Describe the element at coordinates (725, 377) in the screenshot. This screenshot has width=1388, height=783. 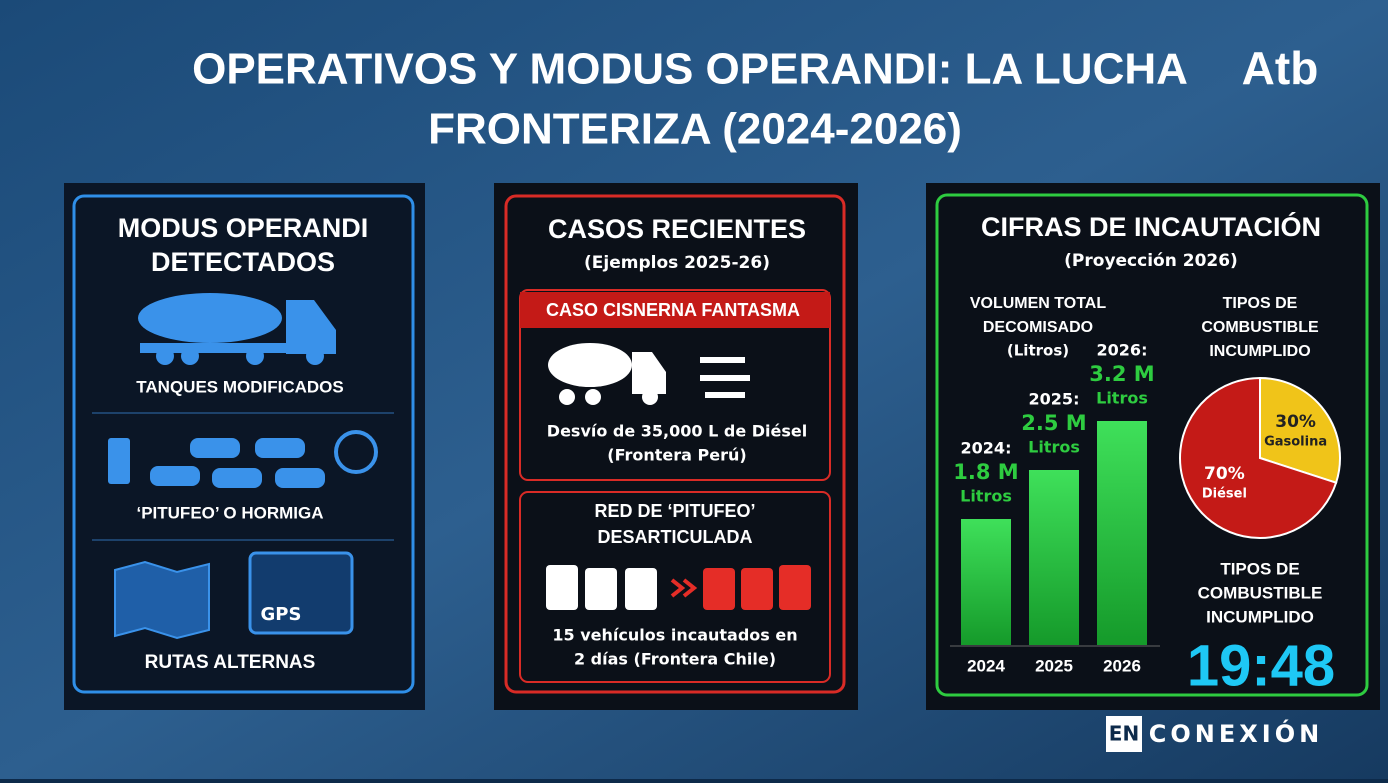
I see `diversion-icon` at that location.